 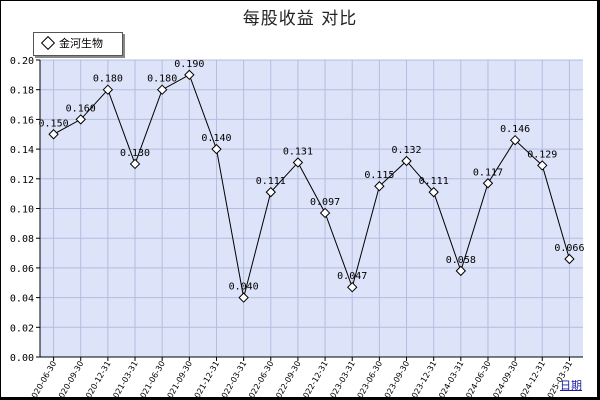 I want to click on data-label: 0.047, so click(x=352, y=276).